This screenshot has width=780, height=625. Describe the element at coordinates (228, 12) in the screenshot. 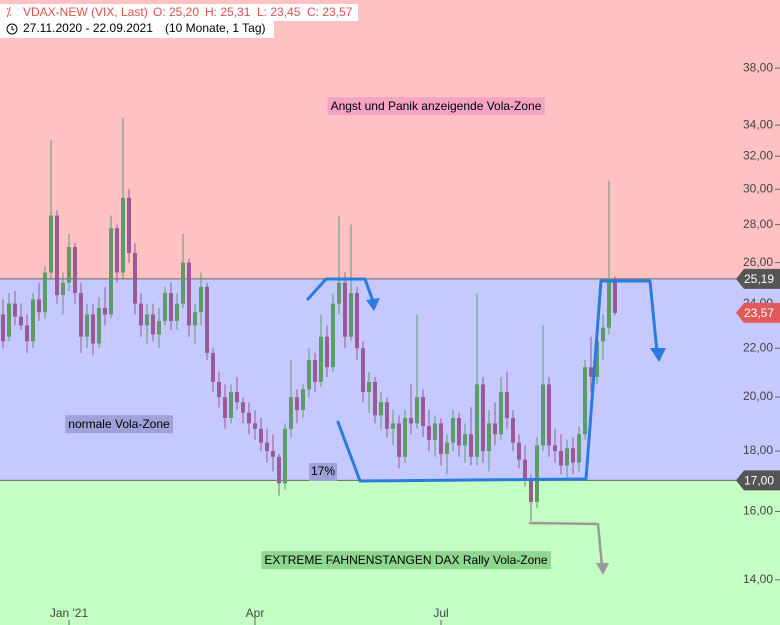

I see `ohlc: H: 25,31` at that location.